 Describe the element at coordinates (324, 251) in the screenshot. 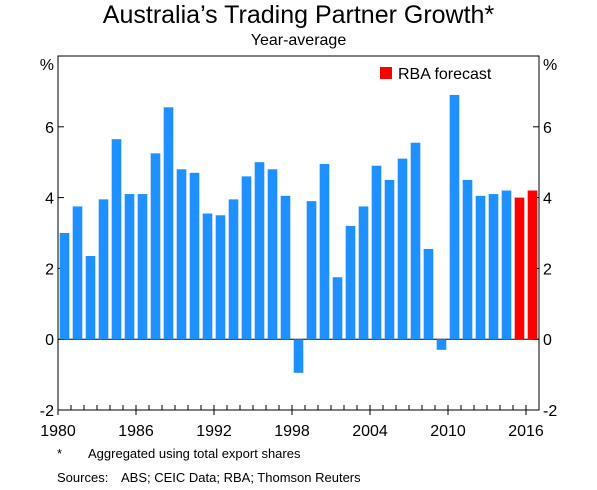

I see `bar-2000` at that location.